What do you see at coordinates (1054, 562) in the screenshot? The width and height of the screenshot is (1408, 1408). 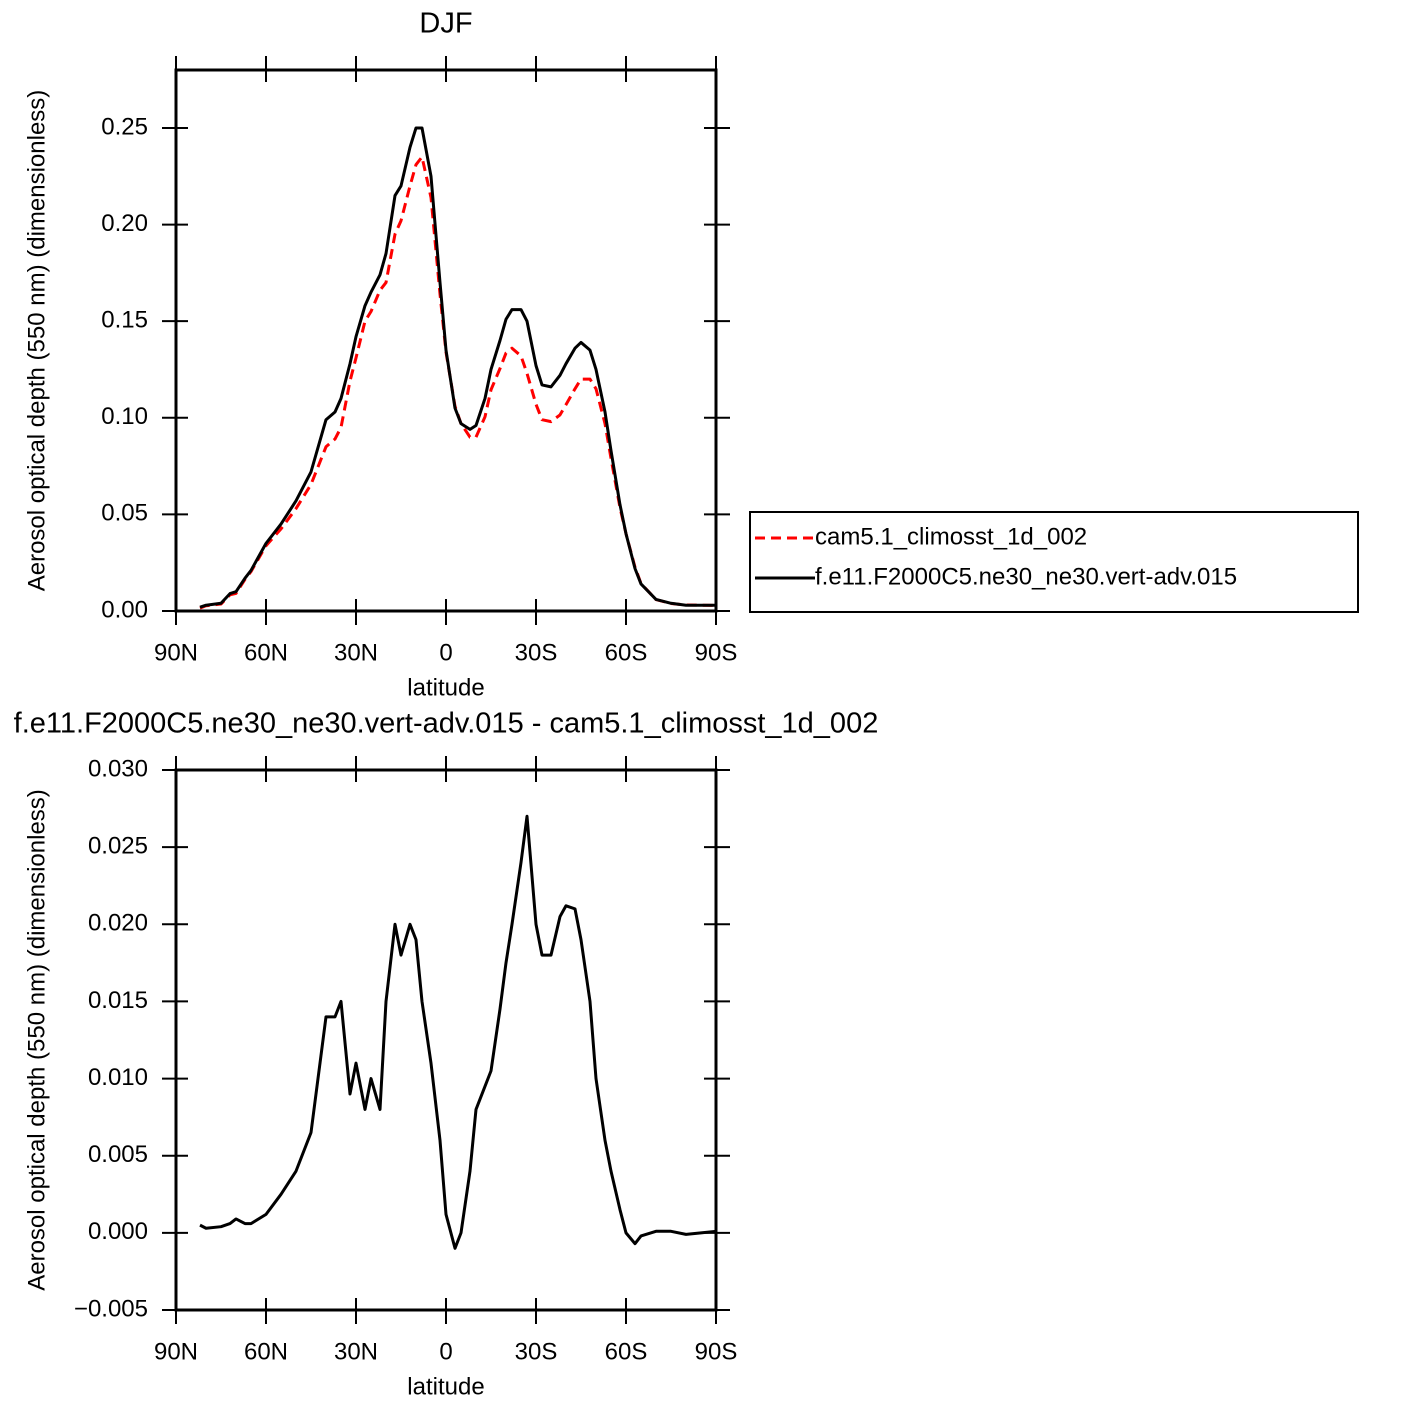 I see `legend-box` at bounding box center [1054, 562].